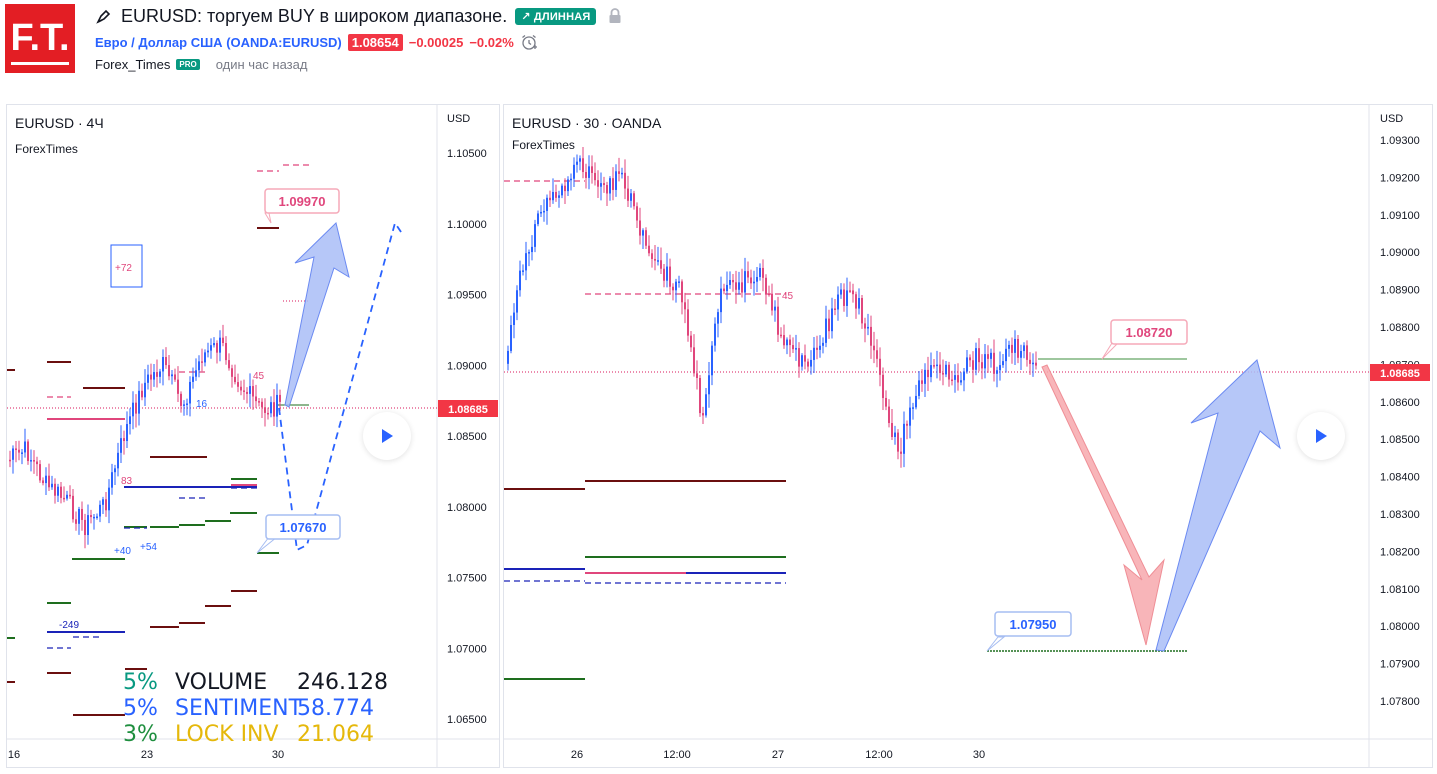 This screenshot has width=1437, height=774. What do you see at coordinates (556, 16) in the screenshot?
I see `long-badge: ↗ ДЛИННАЯ` at bounding box center [556, 16].